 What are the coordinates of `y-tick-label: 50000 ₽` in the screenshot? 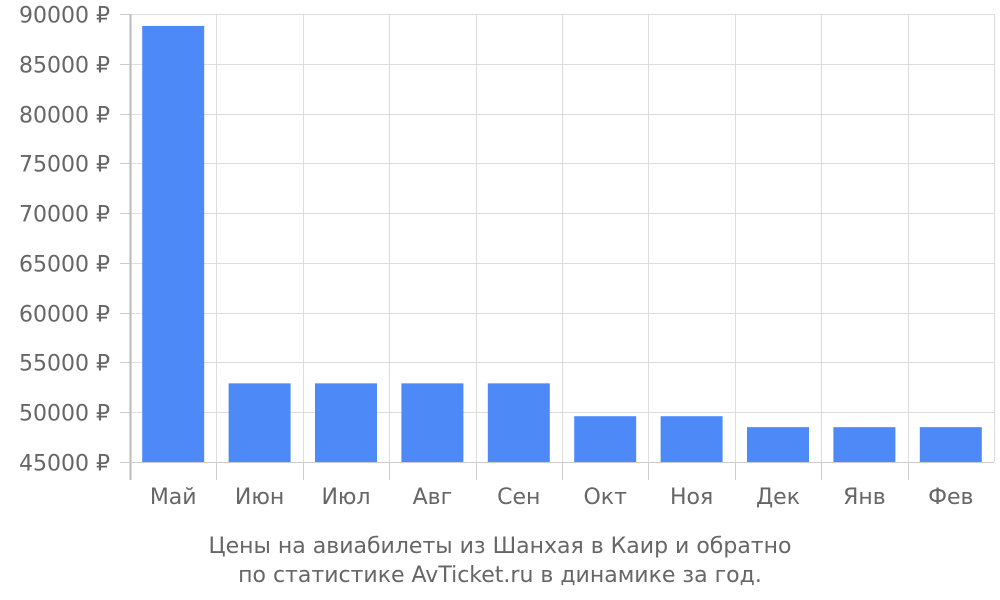 It's located at (64, 414).